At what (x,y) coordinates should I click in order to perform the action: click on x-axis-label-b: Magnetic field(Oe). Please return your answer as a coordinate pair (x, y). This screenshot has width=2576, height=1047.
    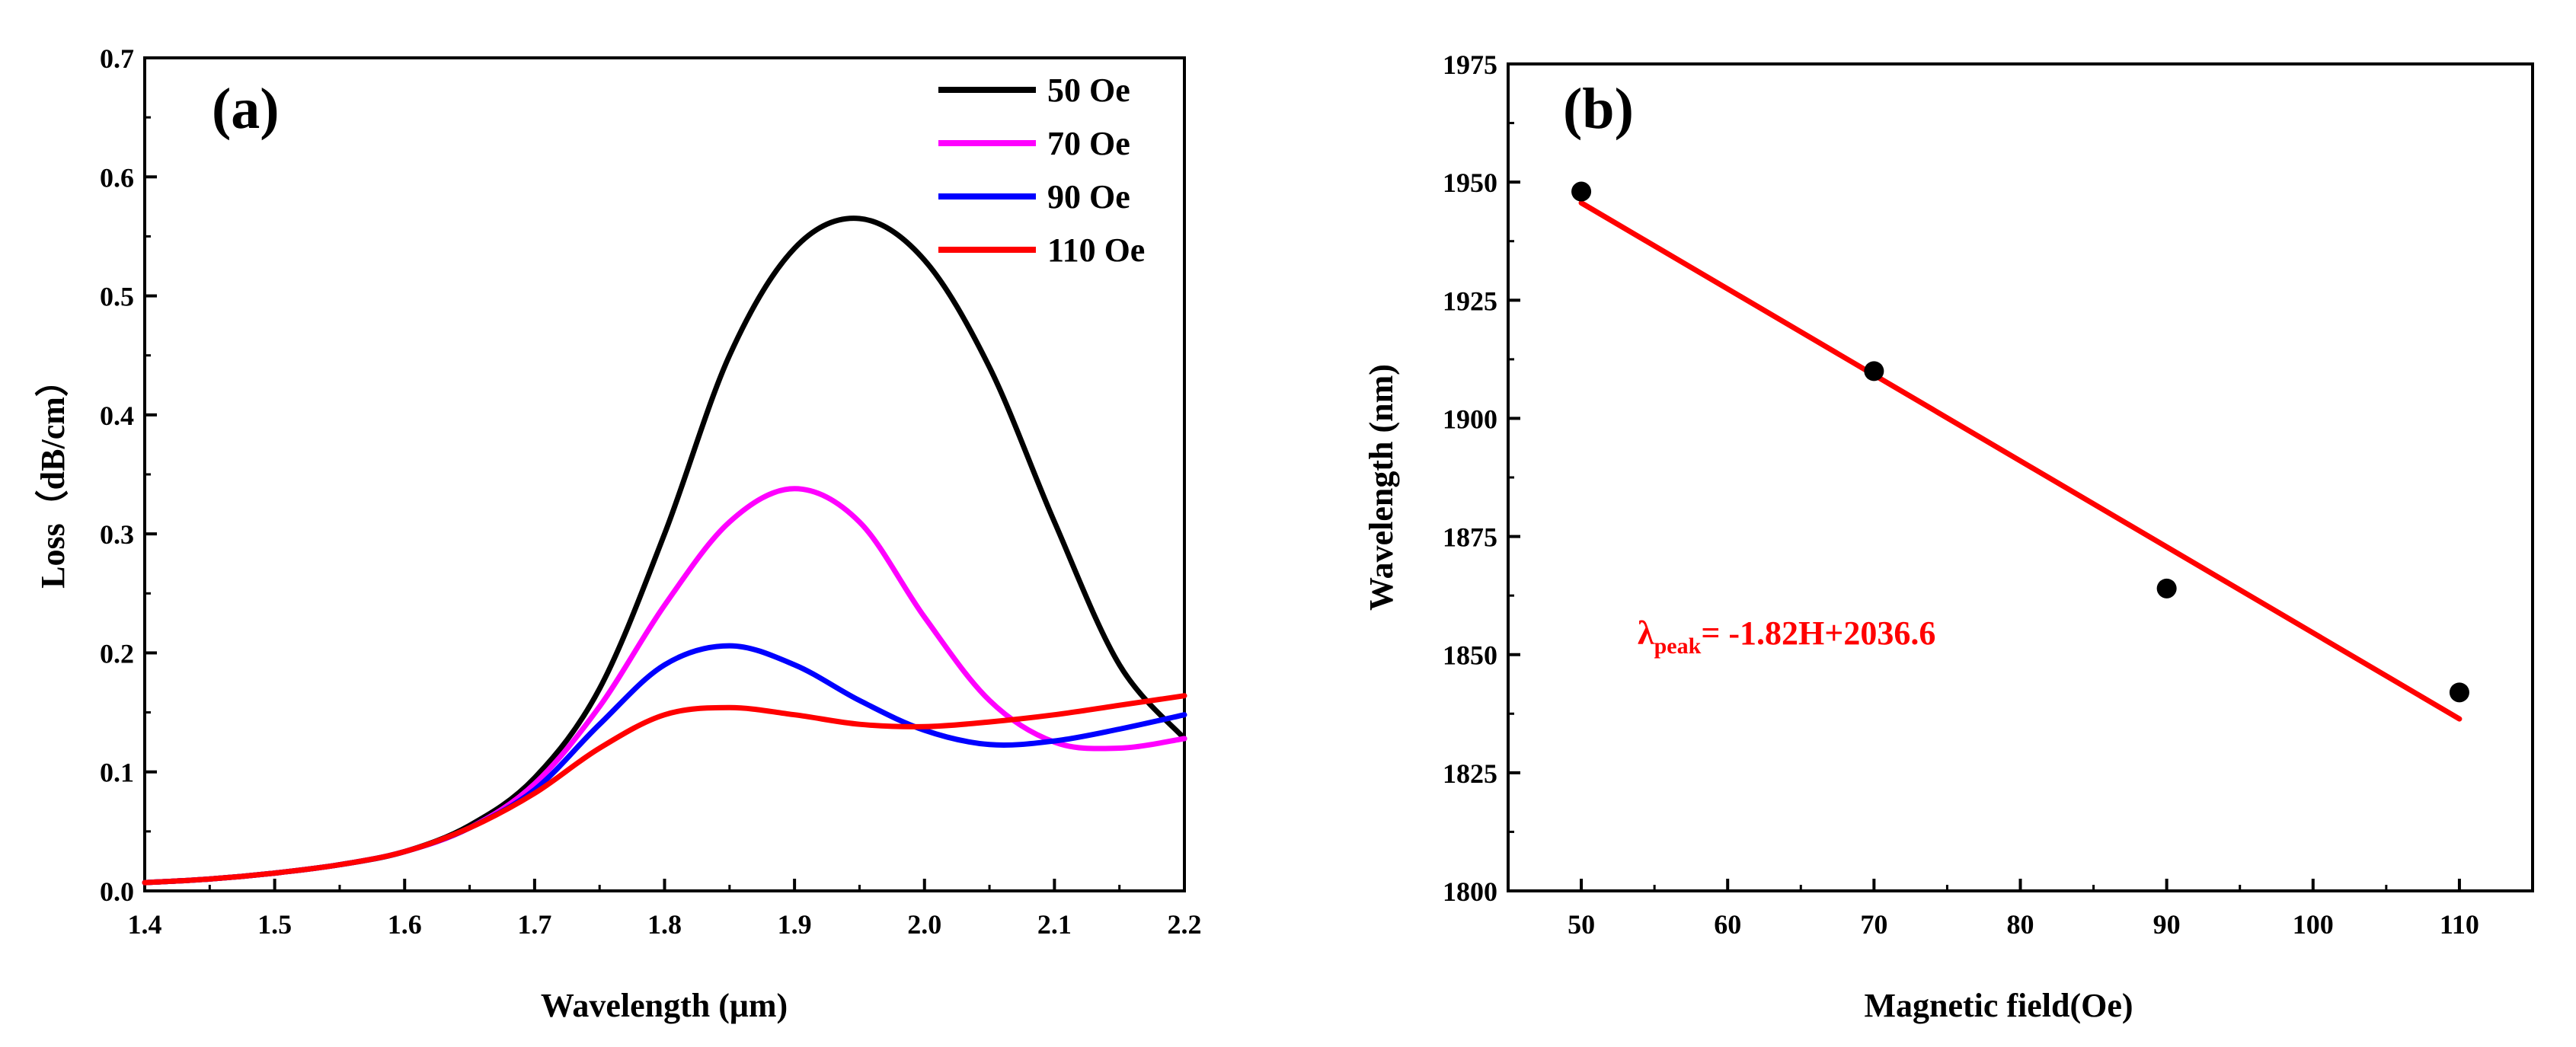
    Looking at the image, I should click on (1999, 1006).